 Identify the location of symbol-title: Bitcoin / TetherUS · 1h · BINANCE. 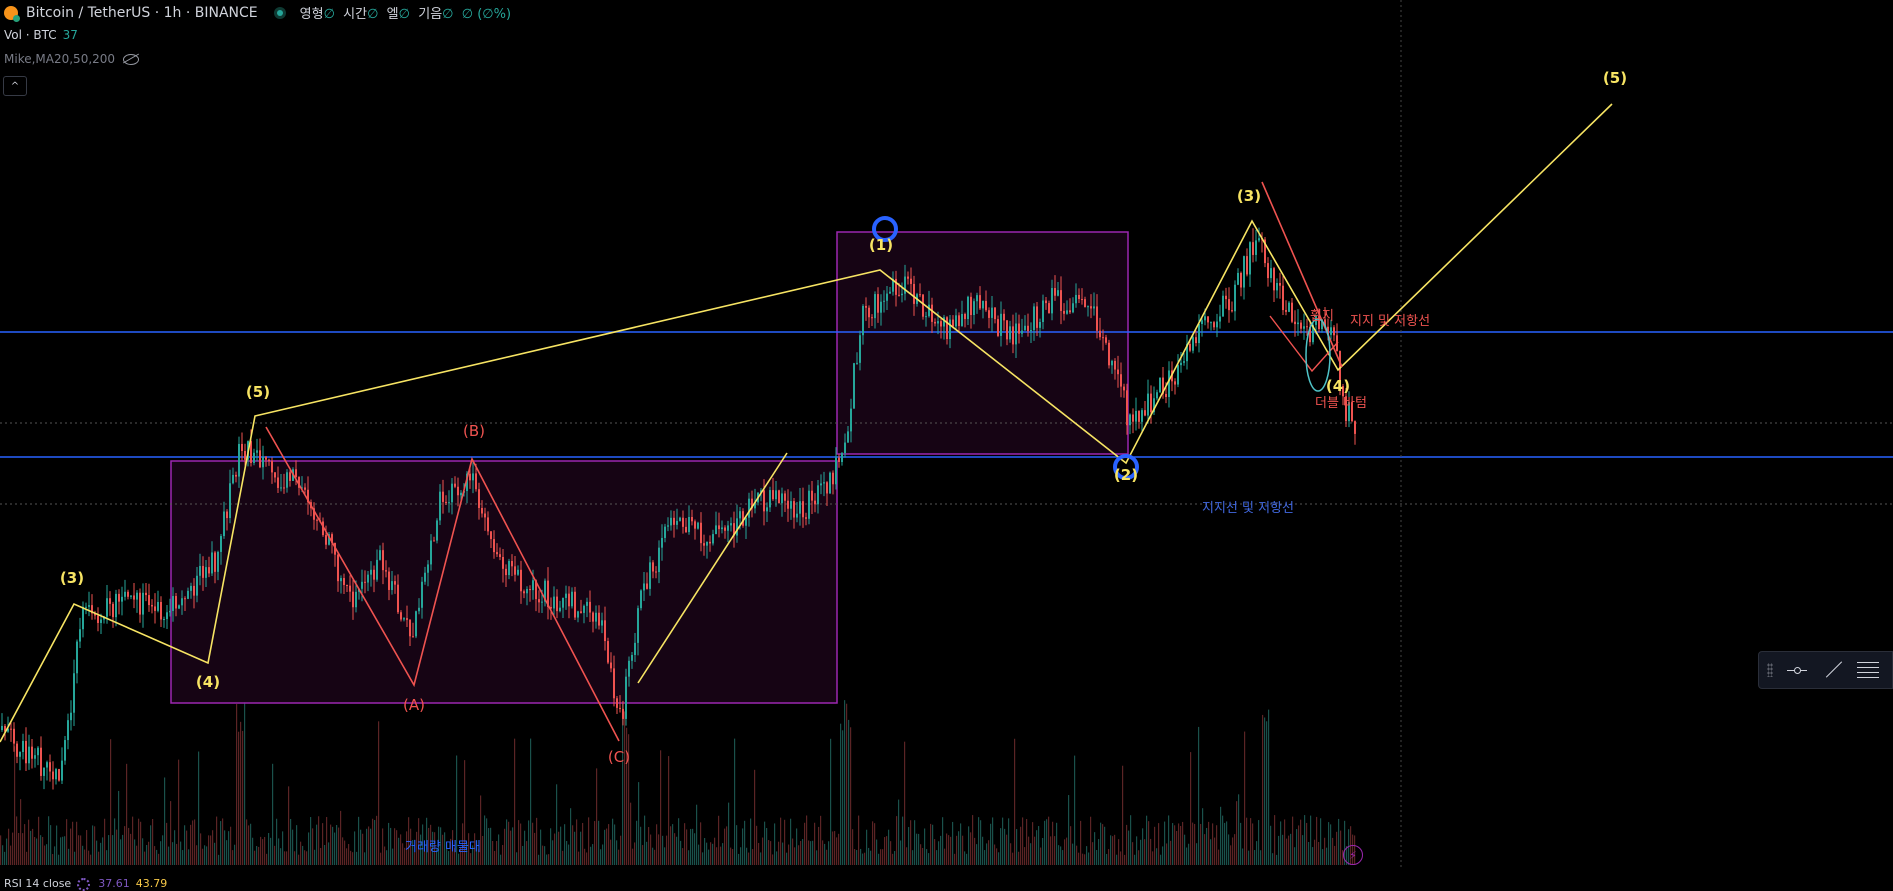
(142, 12).